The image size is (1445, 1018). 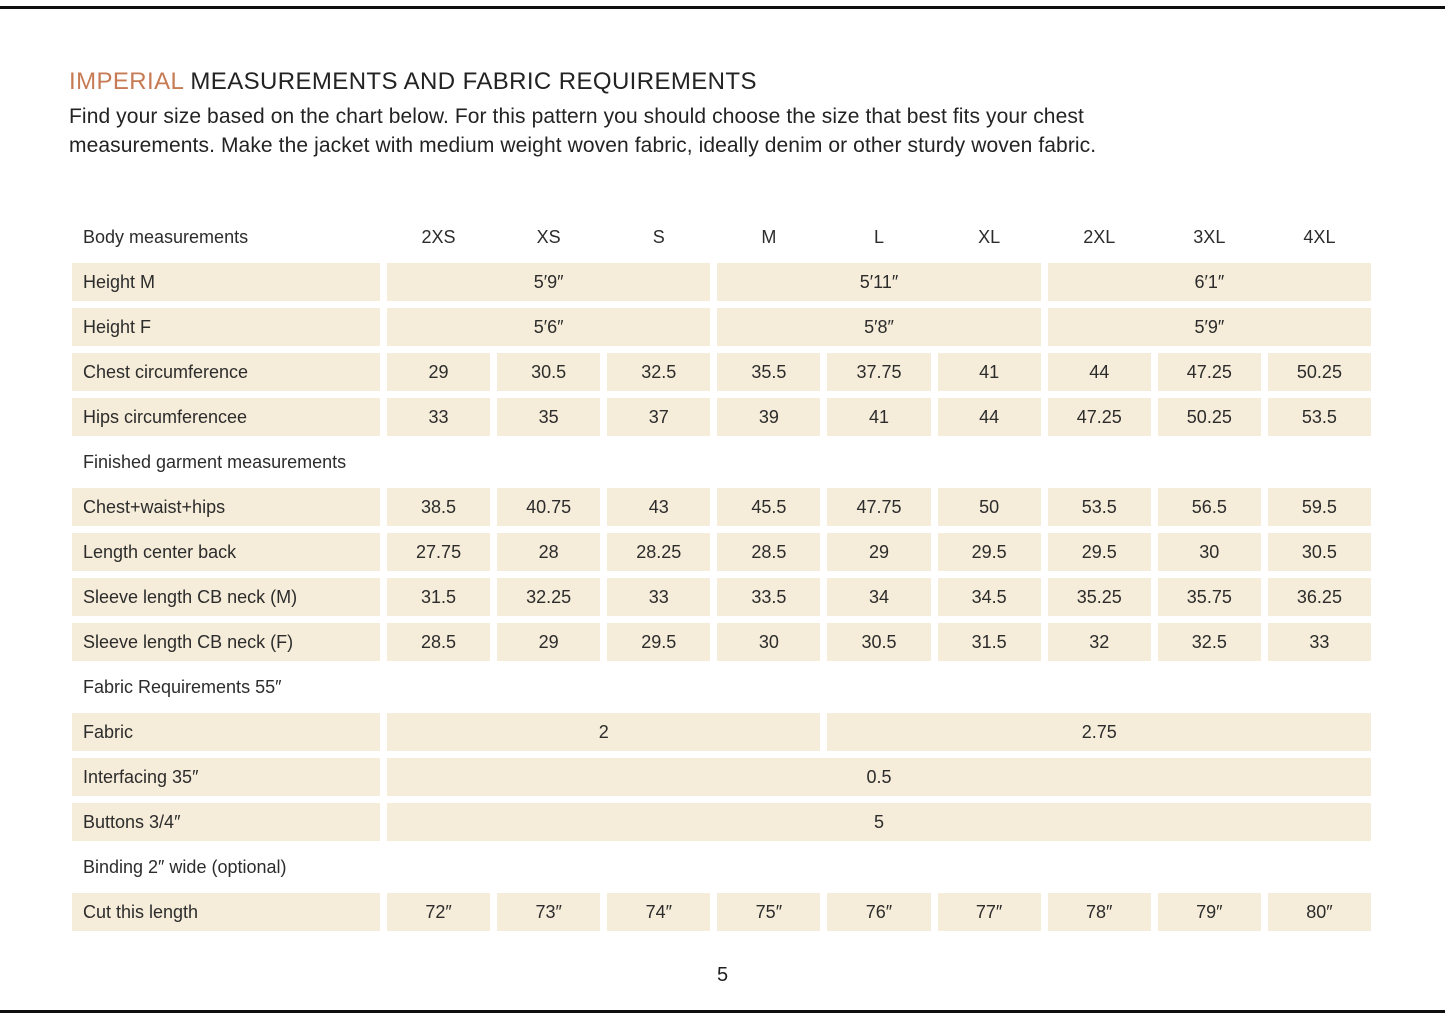 I want to click on table-row-span-11: Fabric 2 2.75, so click(x=721, y=732).